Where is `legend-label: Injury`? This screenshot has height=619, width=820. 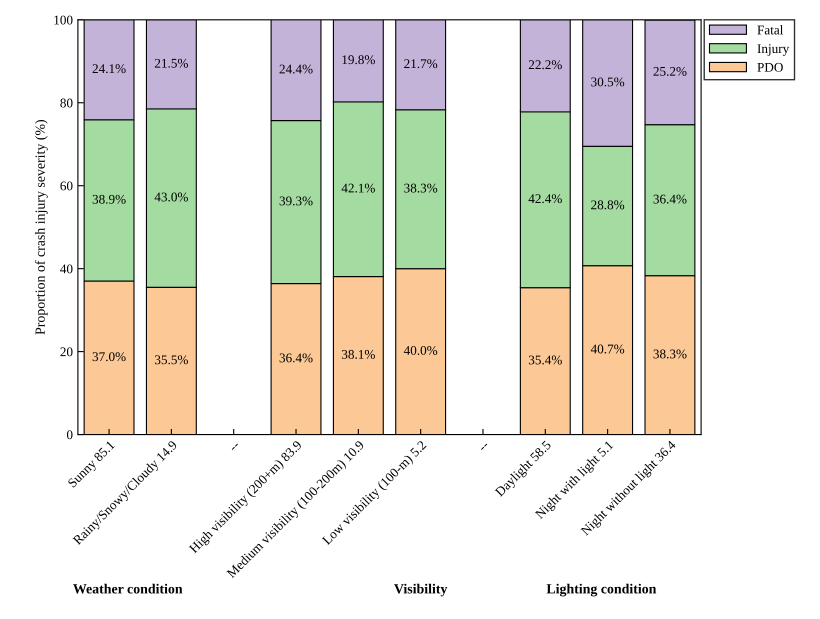 legend-label: Injury is located at coordinates (773, 50).